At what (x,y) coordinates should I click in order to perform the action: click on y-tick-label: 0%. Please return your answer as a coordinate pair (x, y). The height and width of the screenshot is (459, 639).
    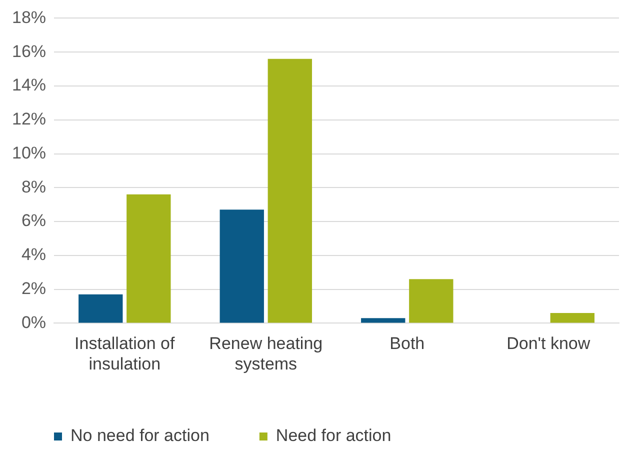
    Looking at the image, I should click on (33, 322).